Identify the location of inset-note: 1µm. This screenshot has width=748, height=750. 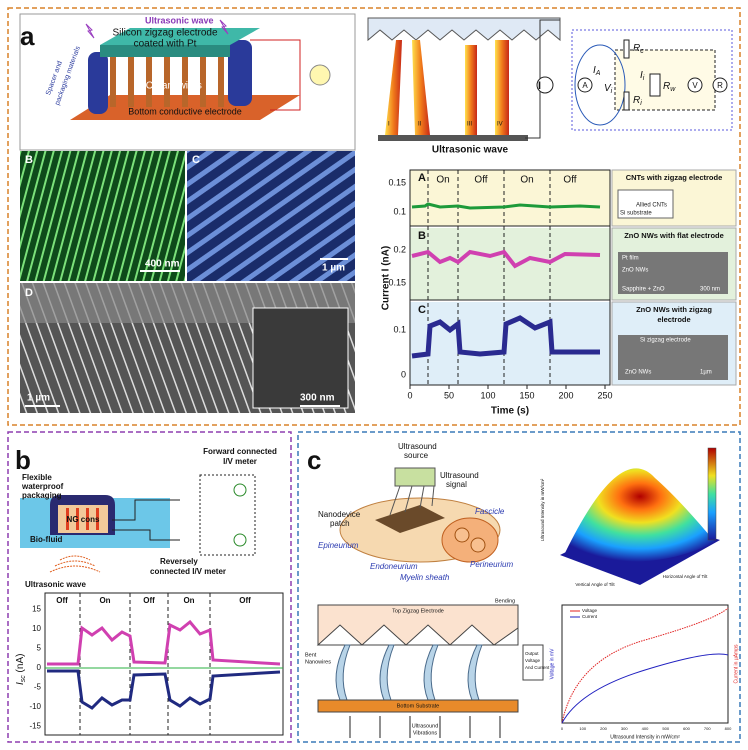
(706, 373).